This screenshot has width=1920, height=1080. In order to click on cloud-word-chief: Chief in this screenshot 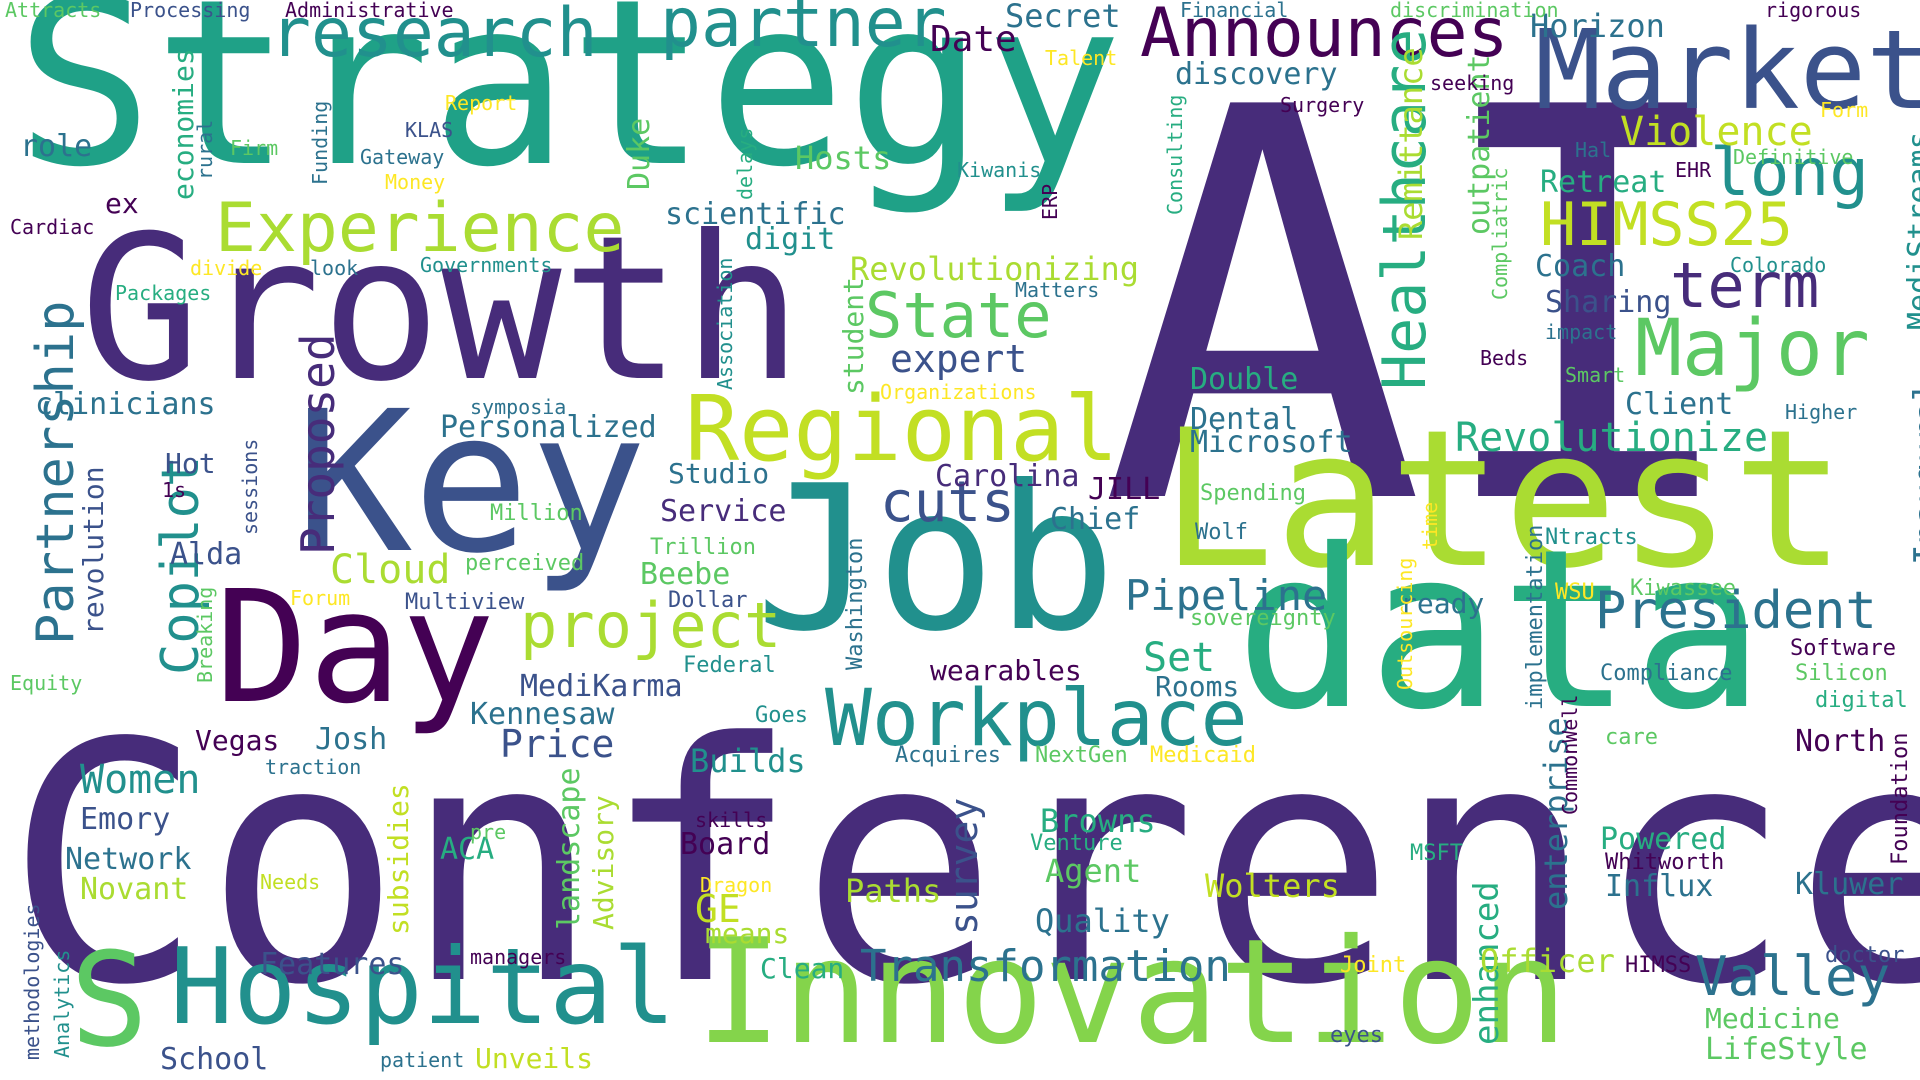, I will do `click(1095, 519)`.